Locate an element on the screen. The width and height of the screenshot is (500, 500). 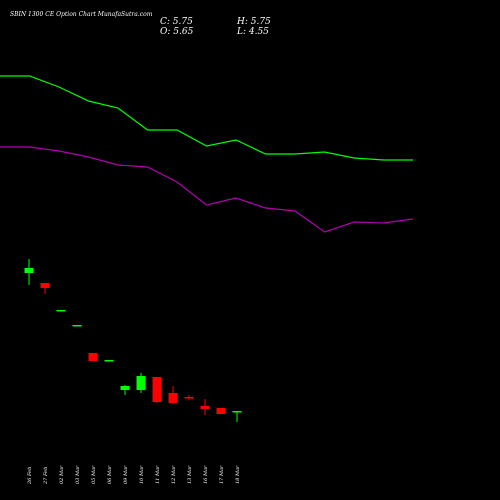
x-tick-label: 17 Mar is located at coordinates (222, 474).